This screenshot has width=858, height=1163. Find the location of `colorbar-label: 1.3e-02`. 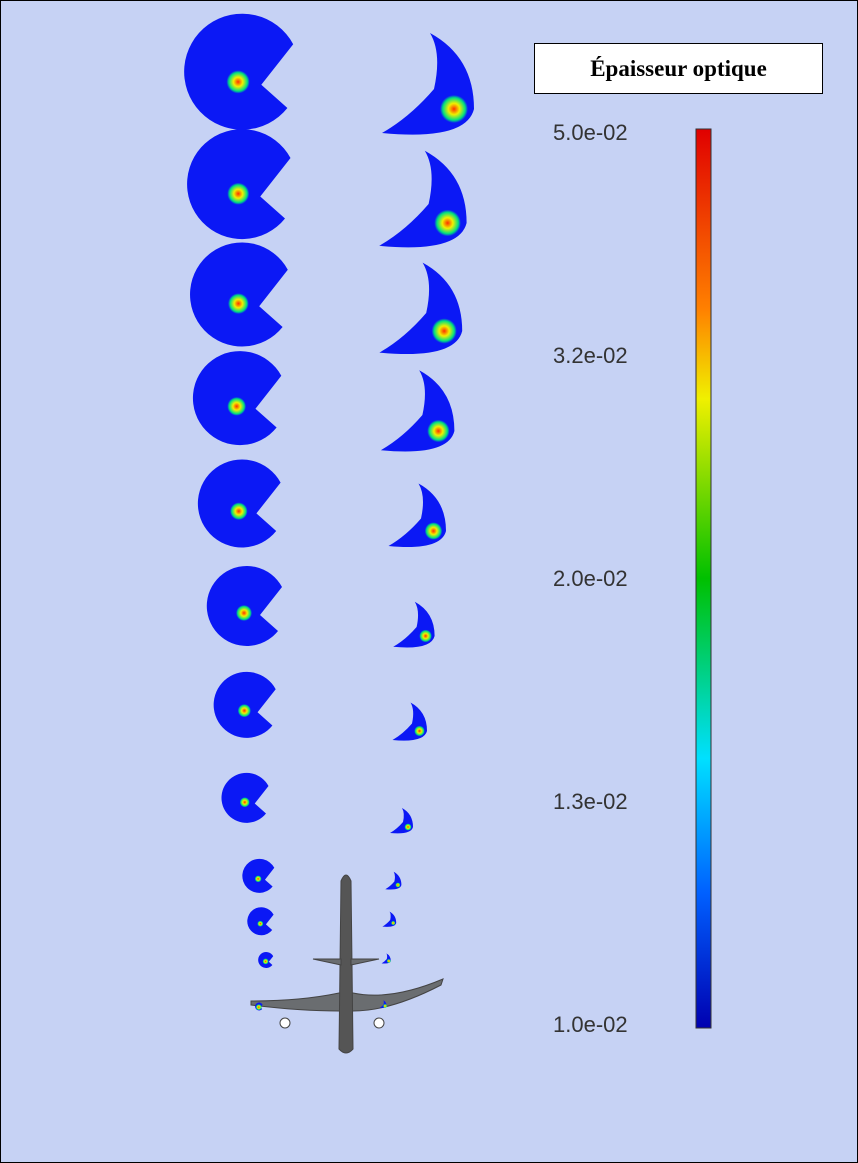

colorbar-label: 1.3e-02 is located at coordinates (590, 801).